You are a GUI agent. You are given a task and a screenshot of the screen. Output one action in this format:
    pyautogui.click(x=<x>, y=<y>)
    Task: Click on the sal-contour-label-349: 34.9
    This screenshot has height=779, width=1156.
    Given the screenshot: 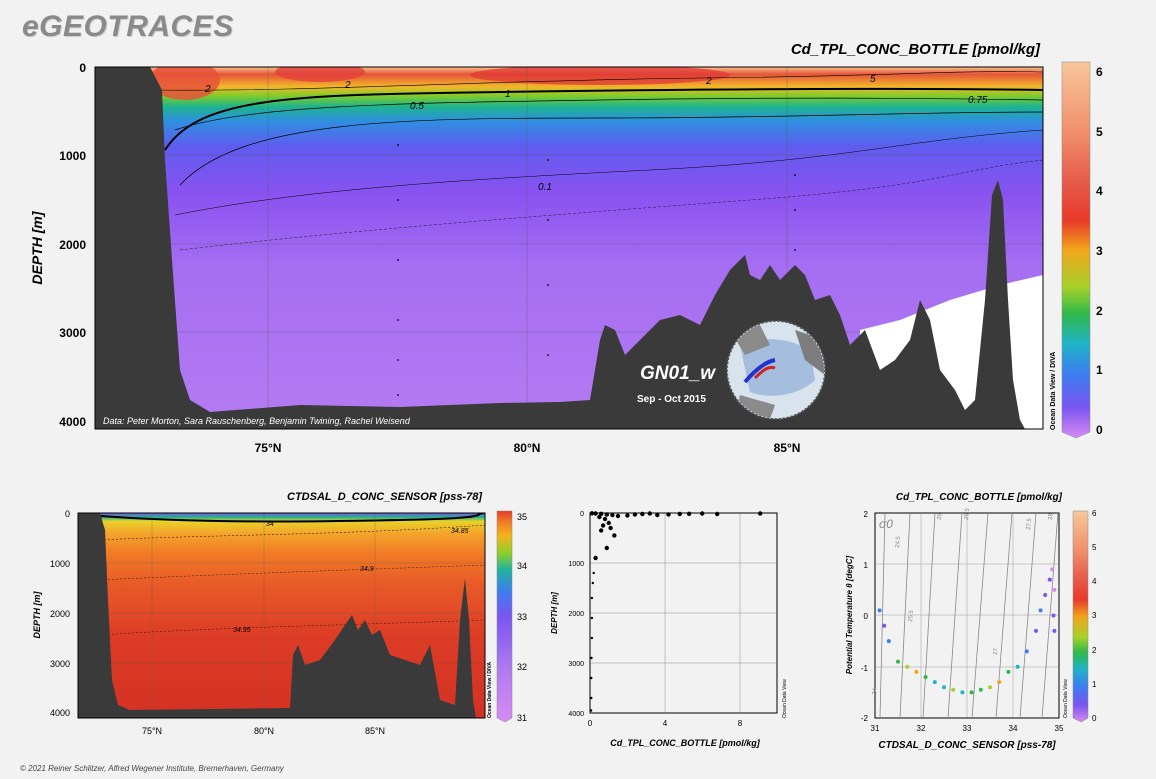 What is the action you would take?
    pyautogui.click(x=367, y=569)
    